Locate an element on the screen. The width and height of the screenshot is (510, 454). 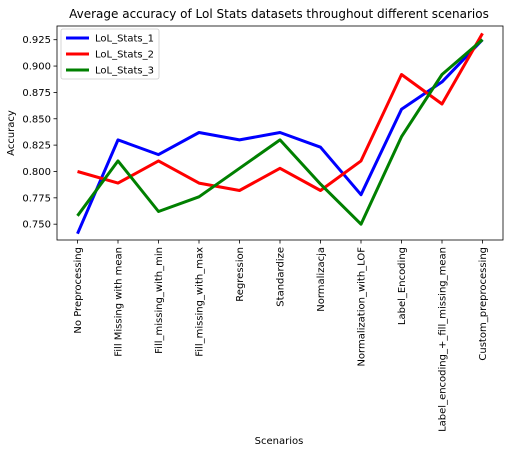
y-axis: 0.750 0.775 0.800 0.825 0.850 0.875 0.900 0.925 is located at coordinates (39, 132).